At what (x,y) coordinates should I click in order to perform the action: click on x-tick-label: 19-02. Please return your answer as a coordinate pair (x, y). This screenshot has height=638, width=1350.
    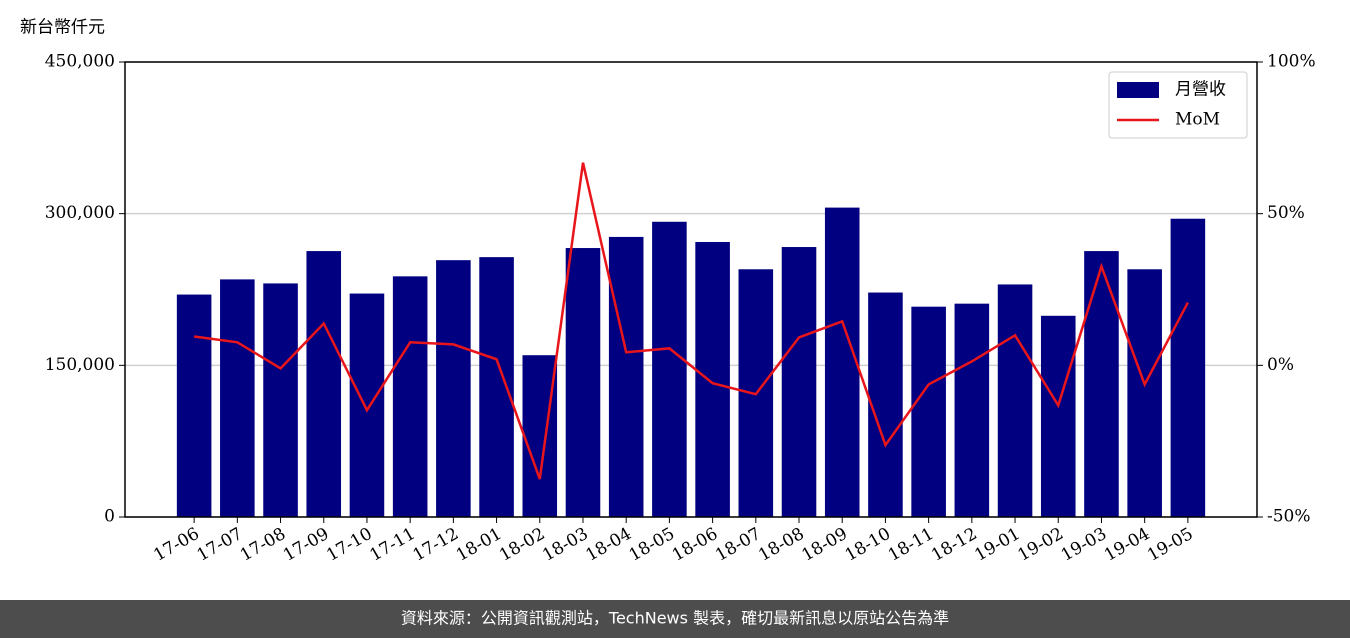
    Looking at the image, I should click on (1041, 545).